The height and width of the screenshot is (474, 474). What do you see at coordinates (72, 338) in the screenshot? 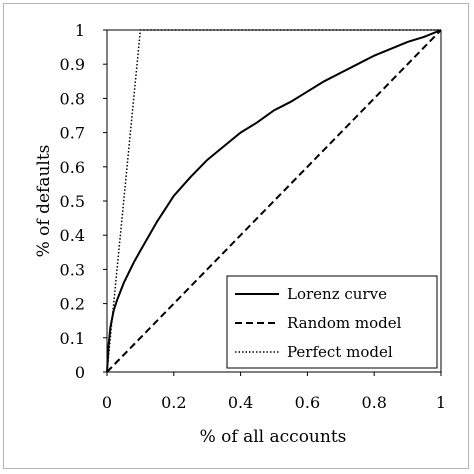
I see `y-tick-label: 0.1` at bounding box center [72, 338].